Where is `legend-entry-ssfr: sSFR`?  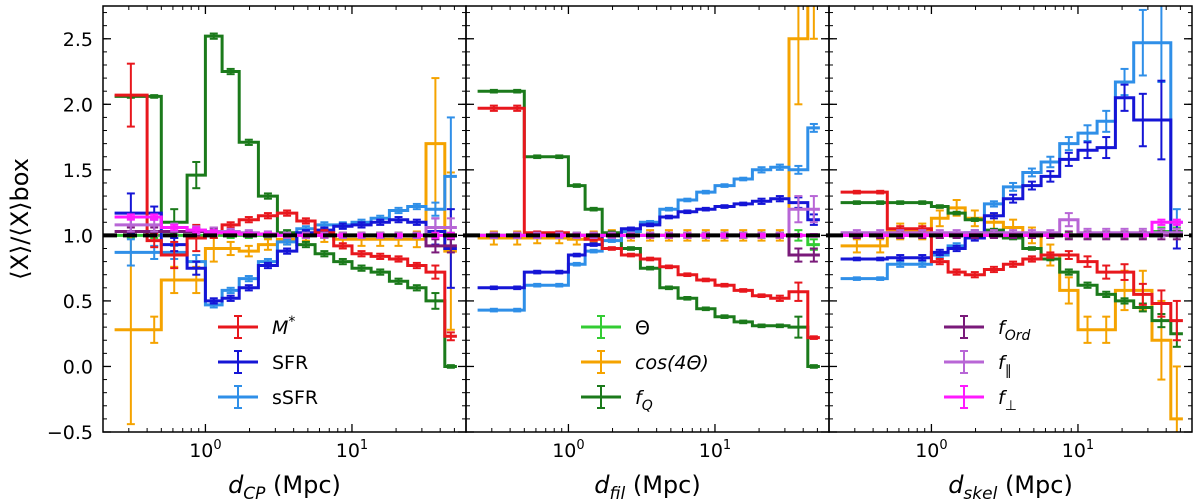 legend-entry-ssfr: sSFR is located at coordinates (268, 397).